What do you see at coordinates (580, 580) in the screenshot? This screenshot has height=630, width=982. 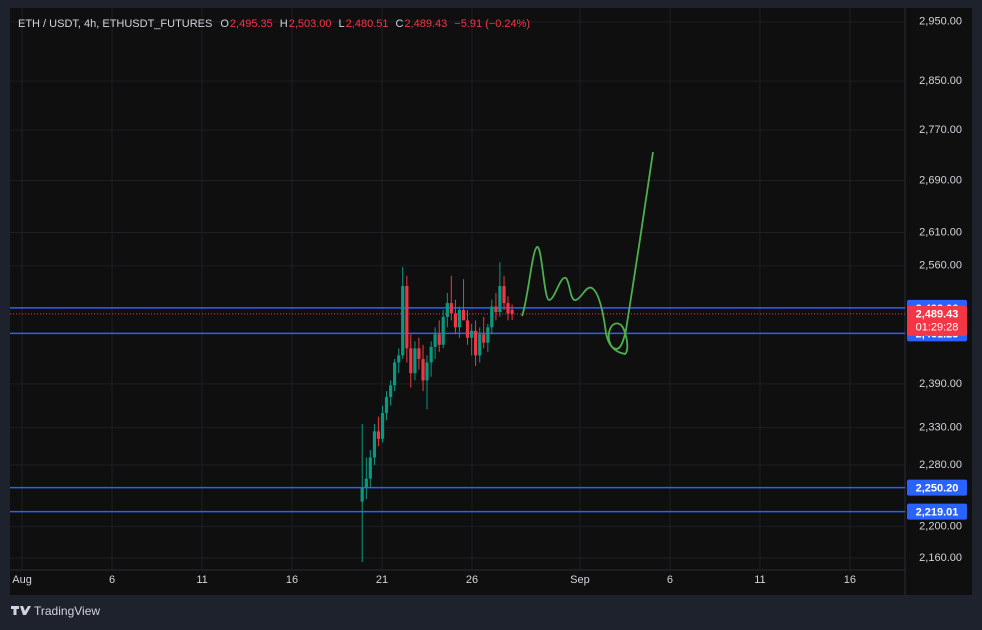 I see `x-tick-label: Sep` at bounding box center [580, 580].